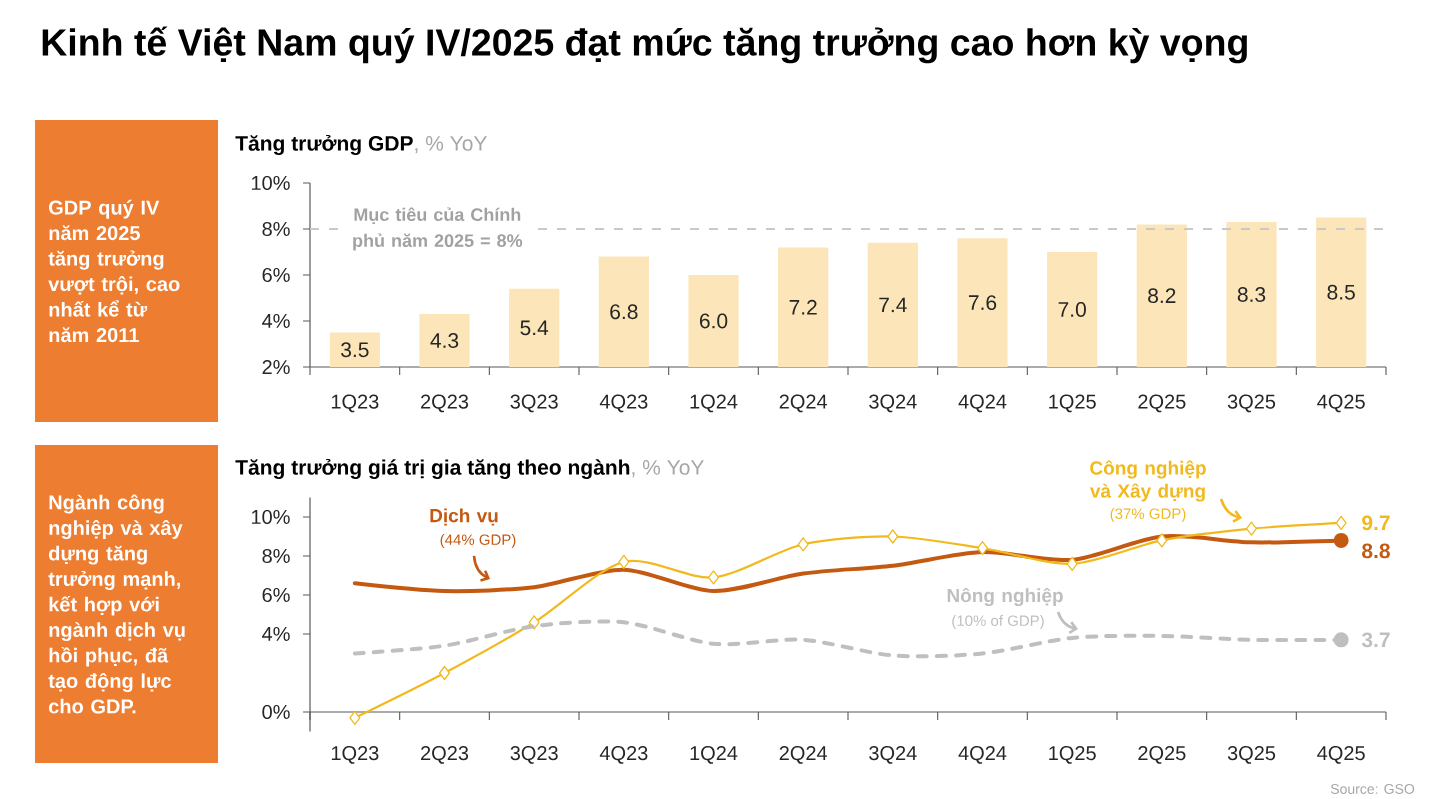  Describe the element at coordinates (1372, 789) in the screenshot. I see `source-note: Source: GSO` at that location.